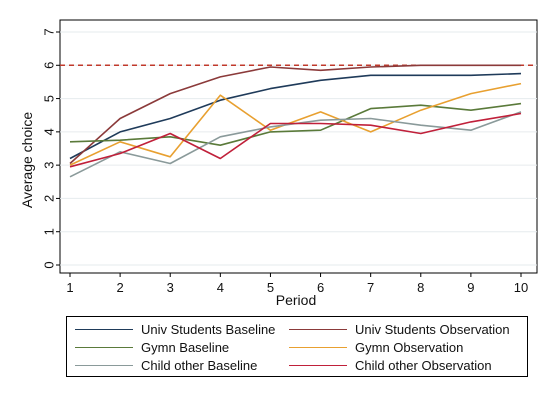  Describe the element at coordinates (27, 160) in the screenshot. I see `y-axis-label: Average choice` at that location.